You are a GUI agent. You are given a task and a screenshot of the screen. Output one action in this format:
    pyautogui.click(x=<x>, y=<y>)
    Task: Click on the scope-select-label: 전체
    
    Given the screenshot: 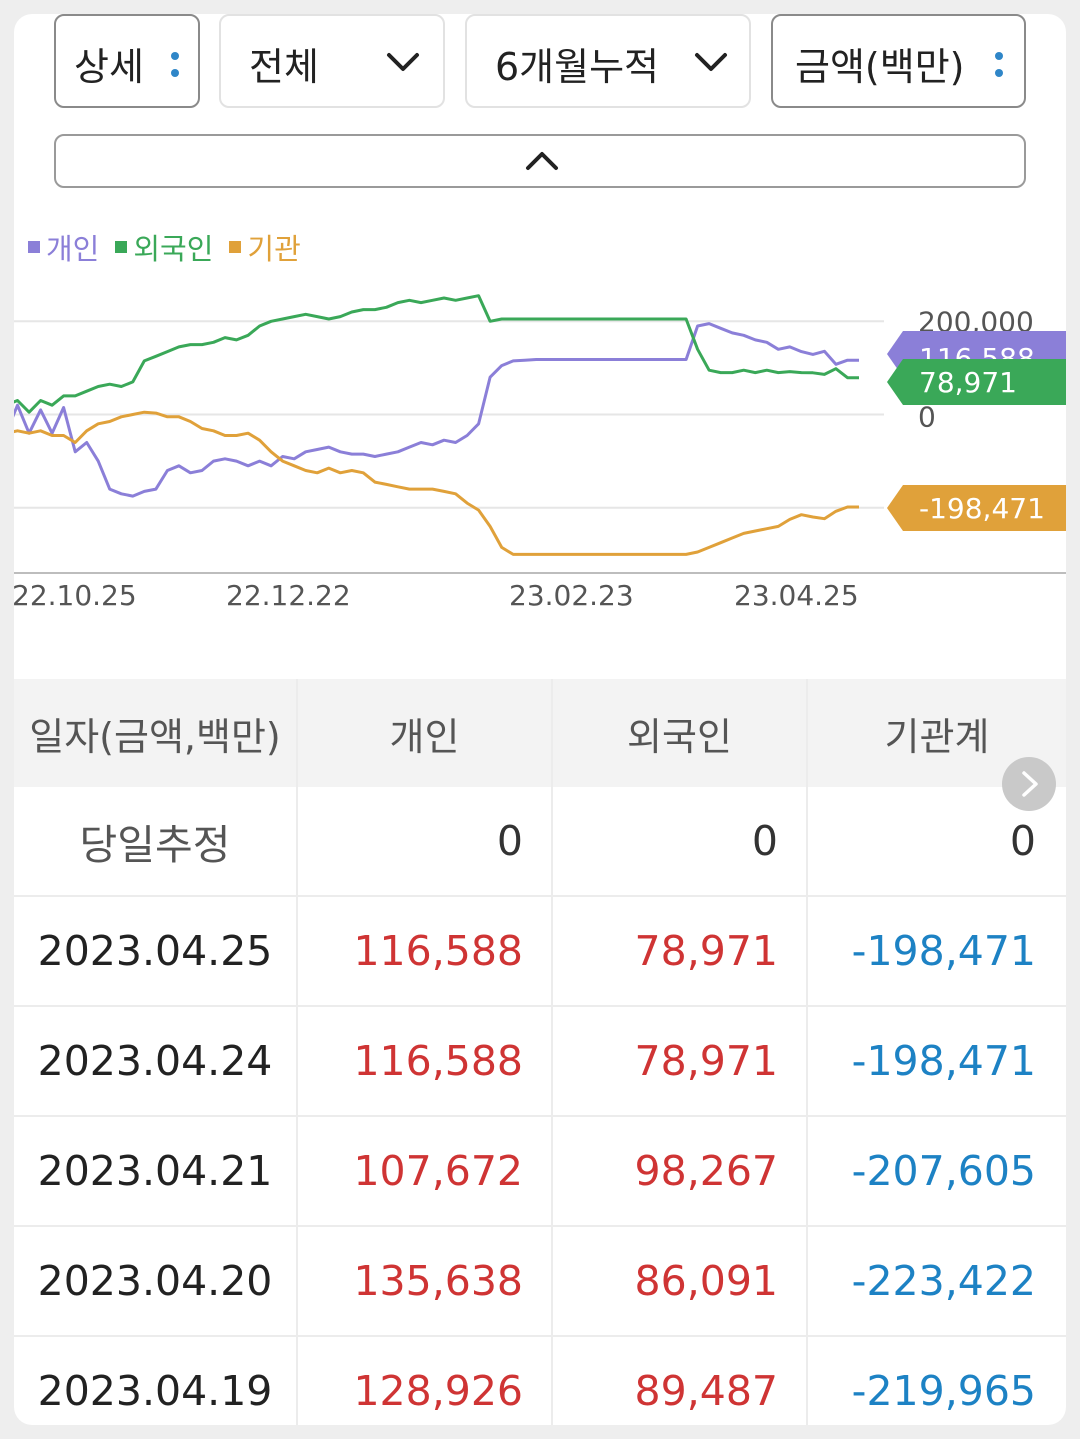 What is the action you would take?
    pyautogui.click(x=284, y=67)
    